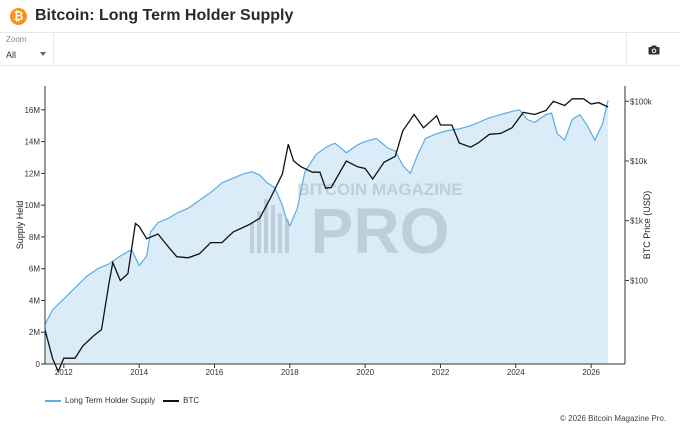 The width and height of the screenshot is (680, 429). I want to click on watermark-line1: BITCOIN MAGAZINE, so click(379, 189).